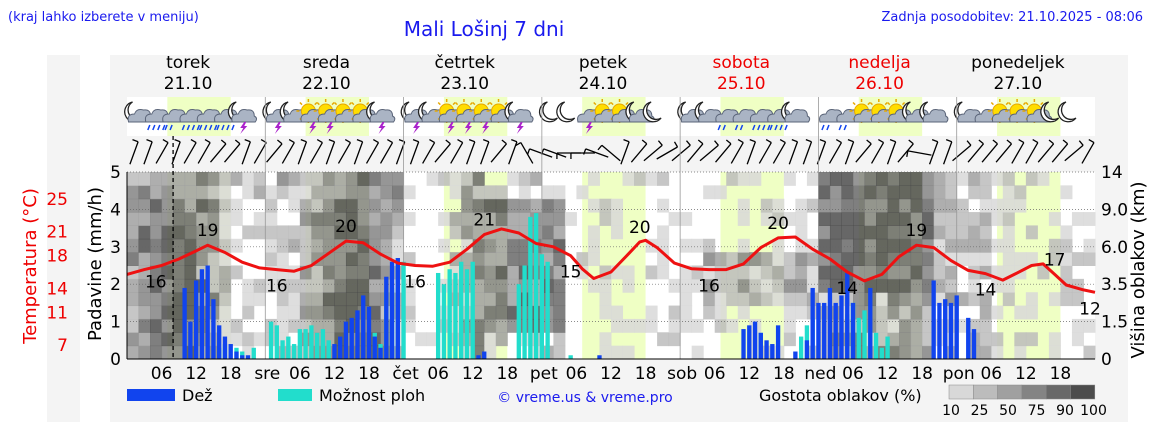  What do you see at coordinates (372, 395) in the screenshot?
I see `legend-label-showers: Možnost ploh` at bounding box center [372, 395].